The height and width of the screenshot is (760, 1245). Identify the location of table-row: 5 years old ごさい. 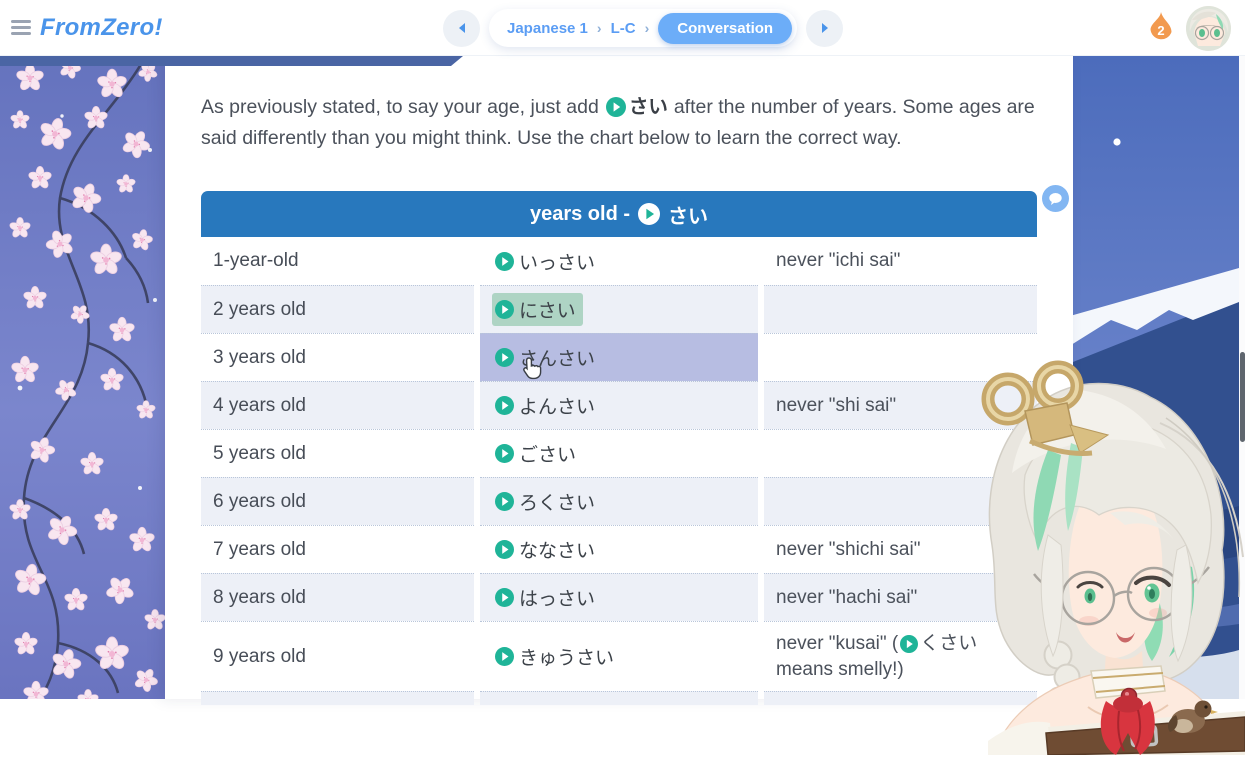
(619, 453).